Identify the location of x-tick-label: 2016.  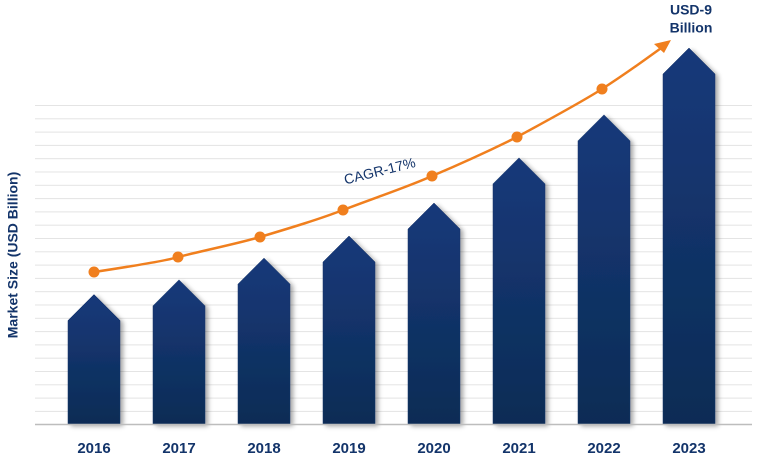
(93, 448).